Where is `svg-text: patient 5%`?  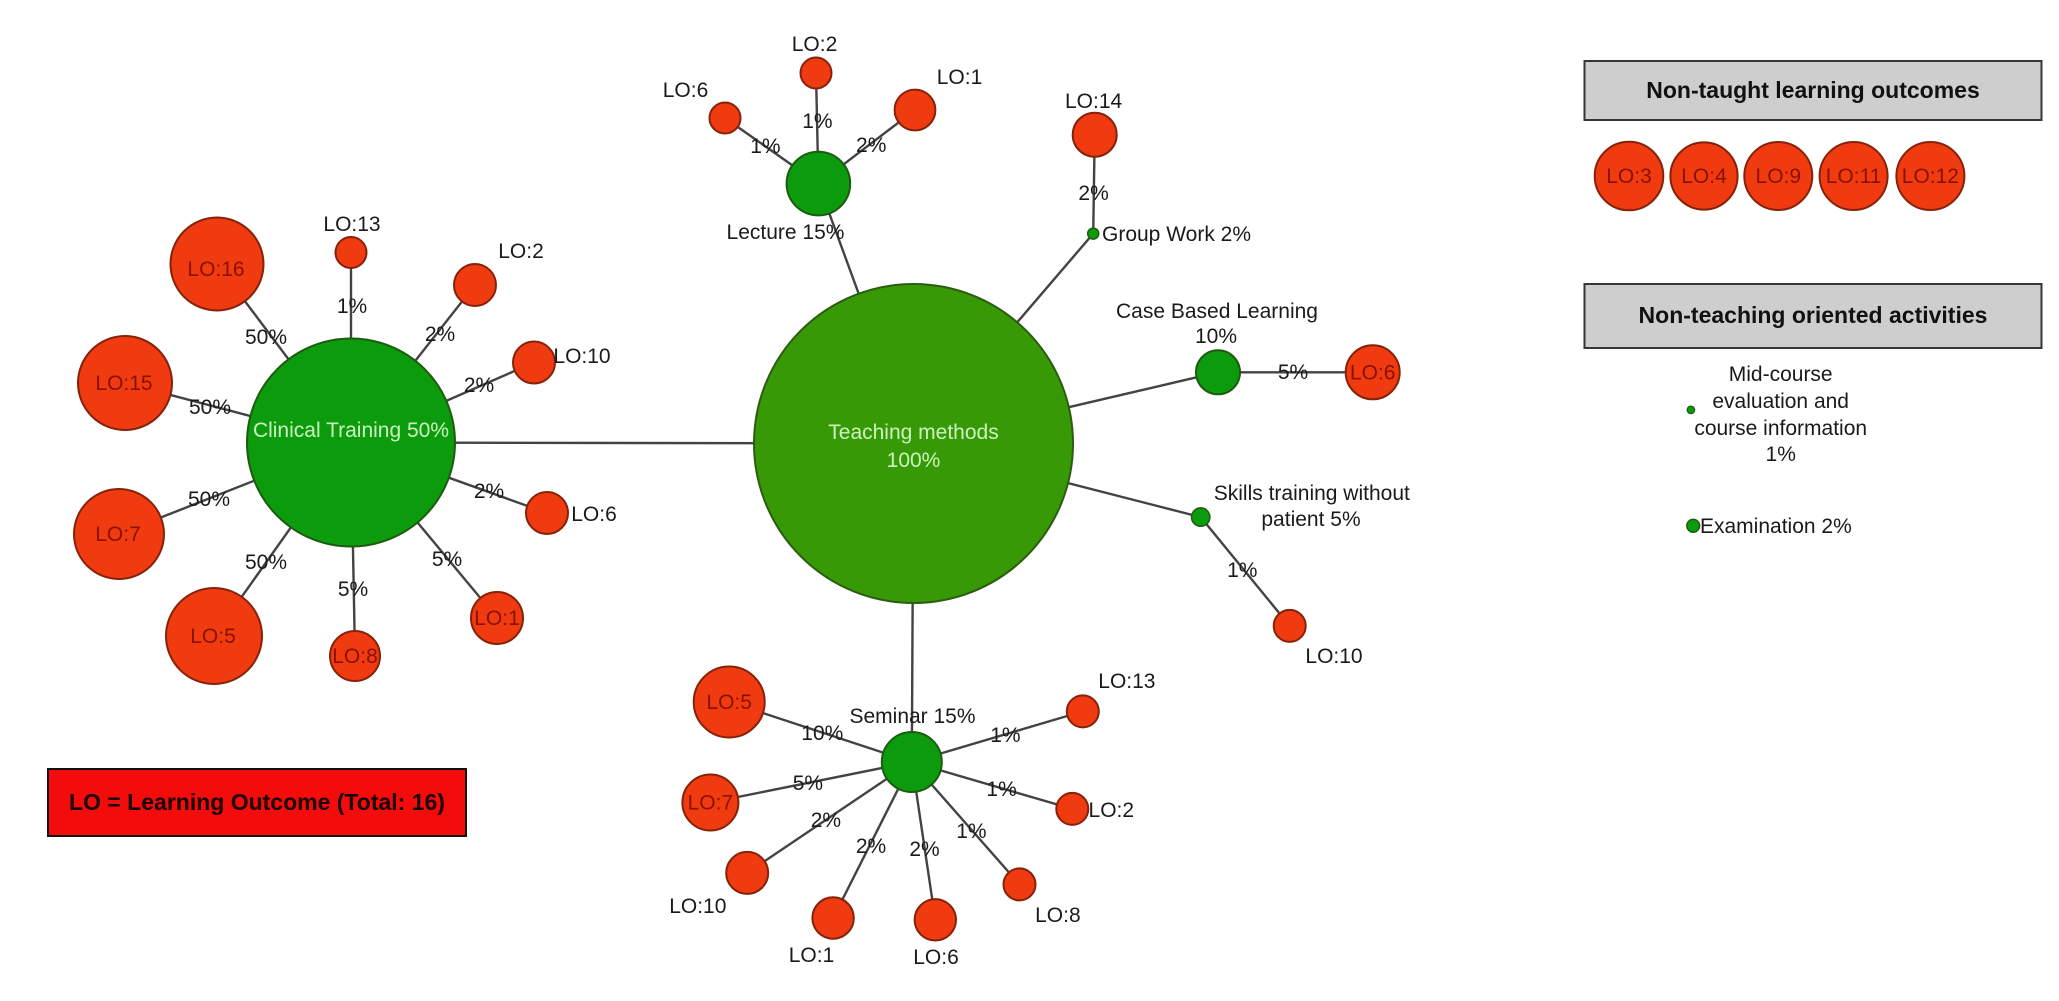 svg-text: patient 5% is located at coordinates (1310, 519).